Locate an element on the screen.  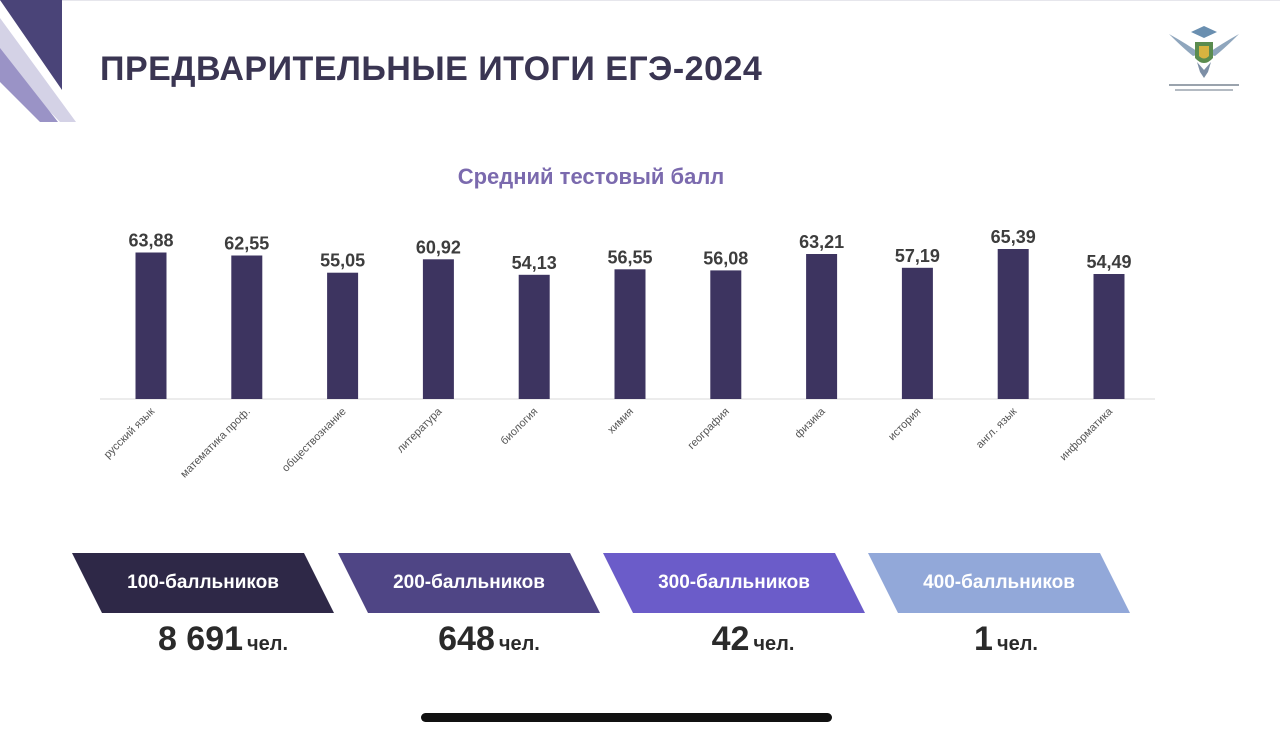
stat-badge-400: 400-балльников is located at coordinates (999, 583).